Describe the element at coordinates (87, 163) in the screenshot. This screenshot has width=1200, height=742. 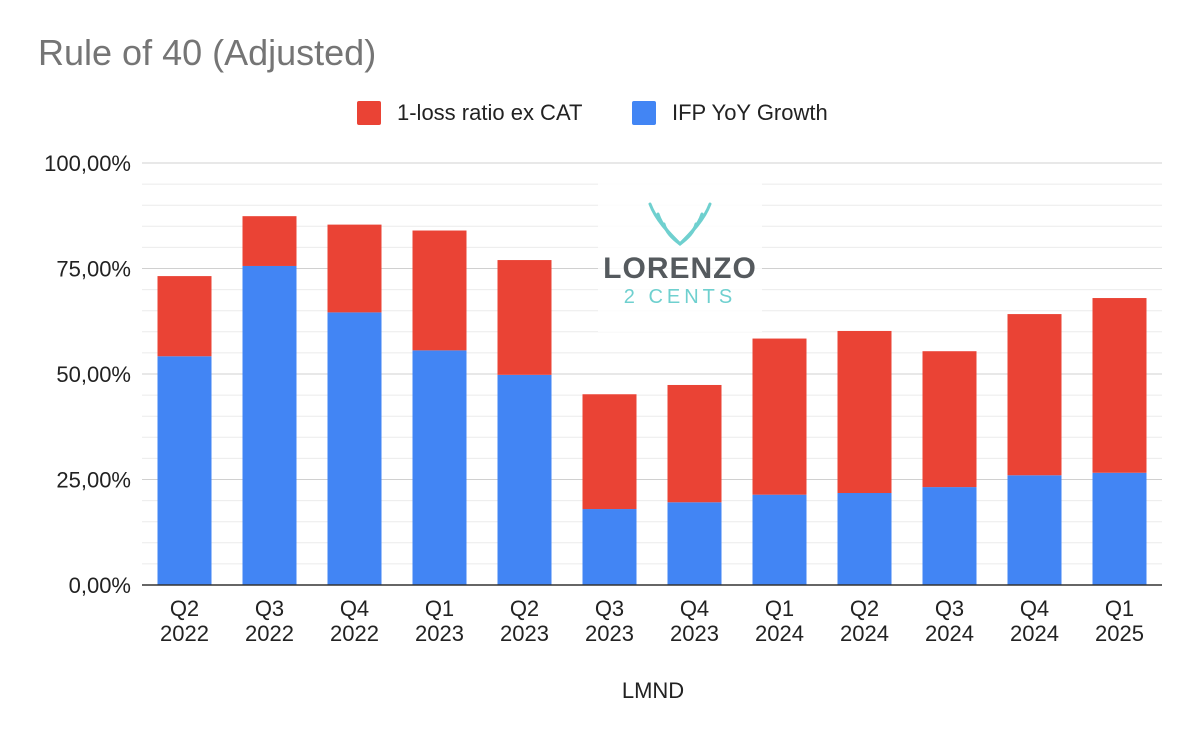
I see `y-tick-label: 100,00%` at that location.